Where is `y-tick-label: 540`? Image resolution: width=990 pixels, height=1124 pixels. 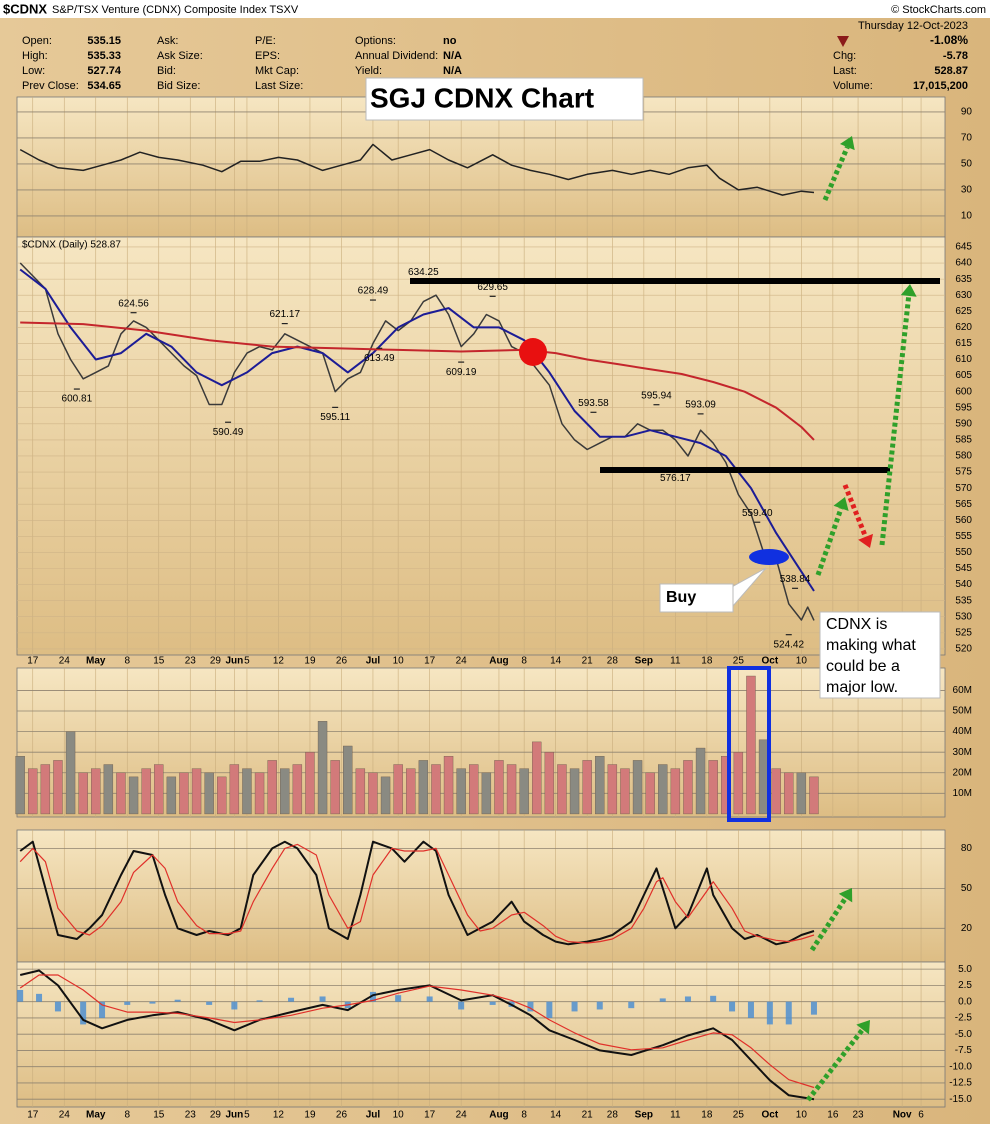
y-tick-label: 540 is located at coordinates (963, 584).